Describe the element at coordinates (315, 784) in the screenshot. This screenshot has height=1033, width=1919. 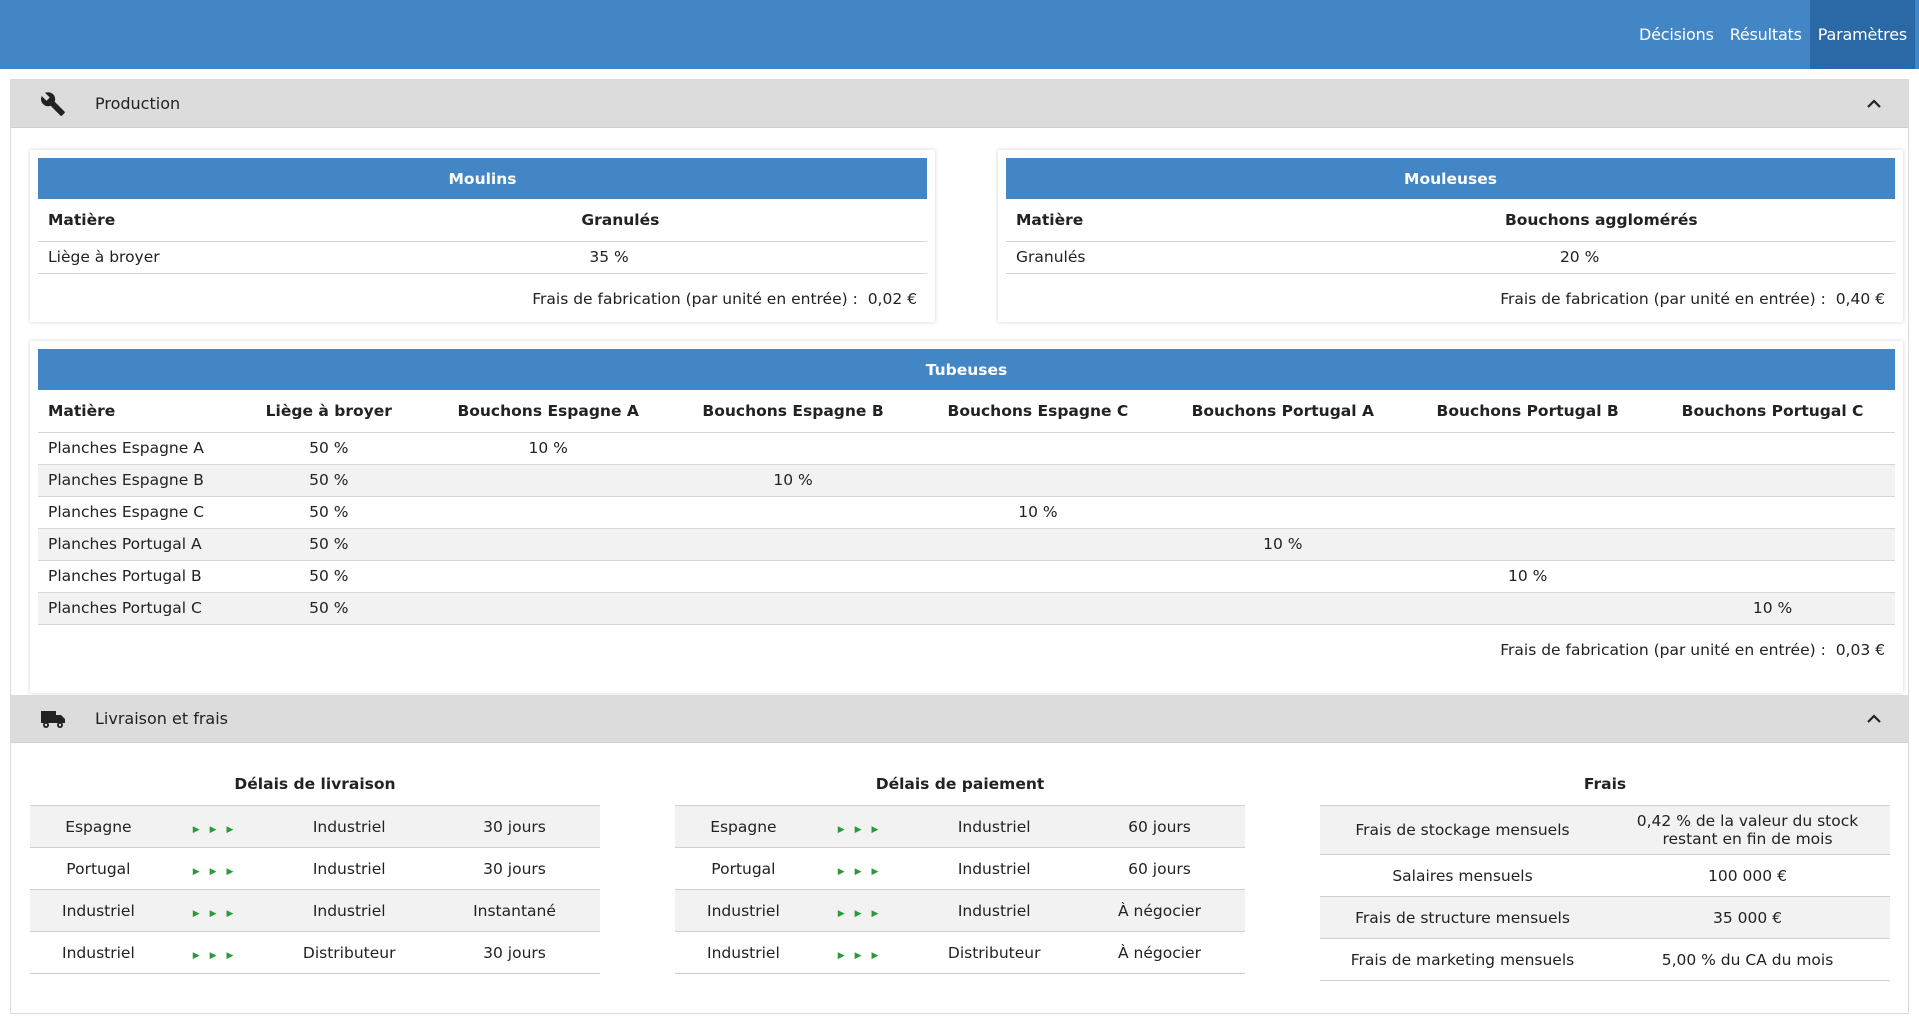
I see `delais-livraison-title: Délais de livraison` at that location.